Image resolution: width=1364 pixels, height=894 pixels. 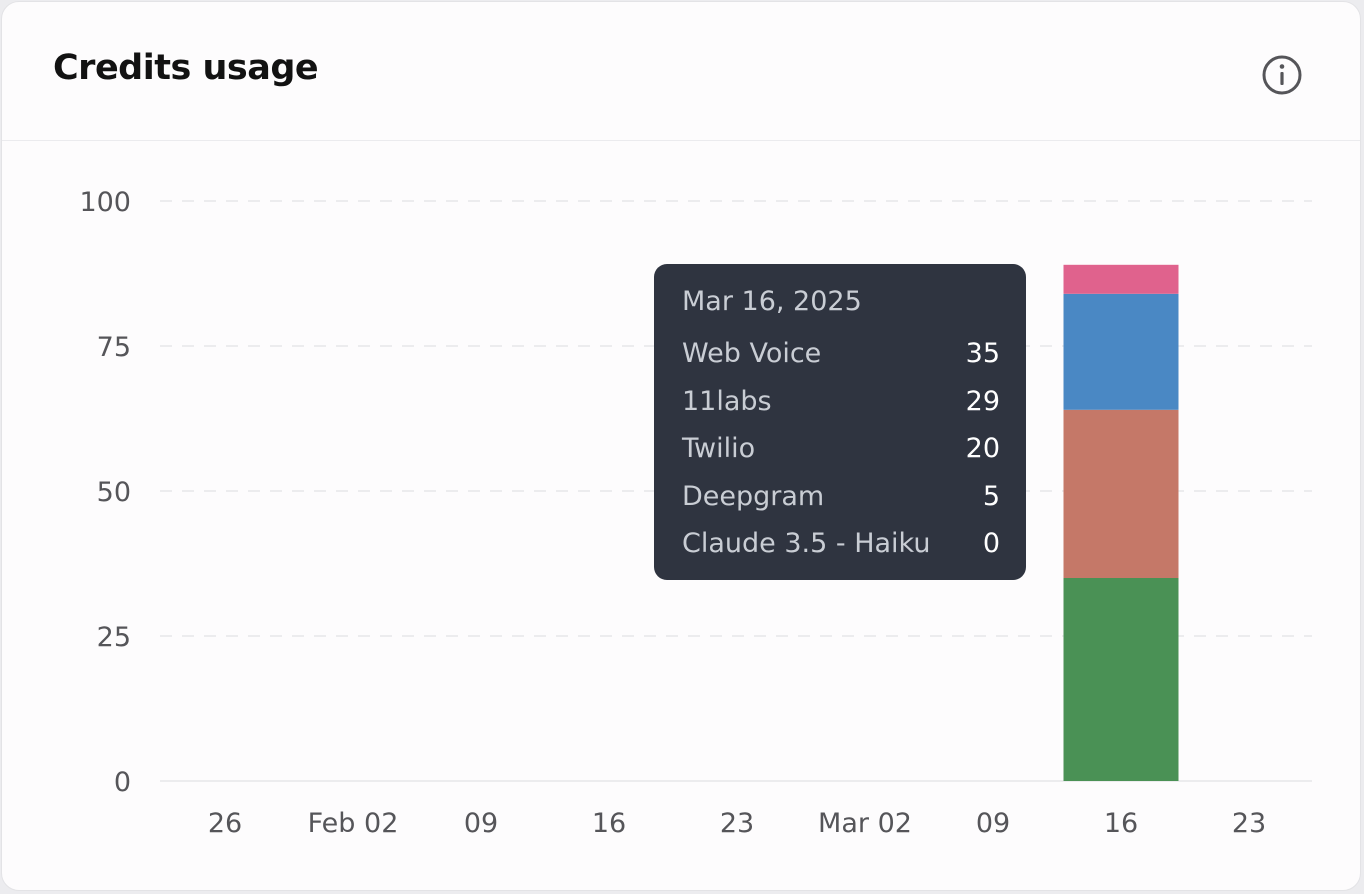 What do you see at coordinates (105, 202) in the screenshot?
I see `y-tick-label: 100` at bounding box center [105, 202].